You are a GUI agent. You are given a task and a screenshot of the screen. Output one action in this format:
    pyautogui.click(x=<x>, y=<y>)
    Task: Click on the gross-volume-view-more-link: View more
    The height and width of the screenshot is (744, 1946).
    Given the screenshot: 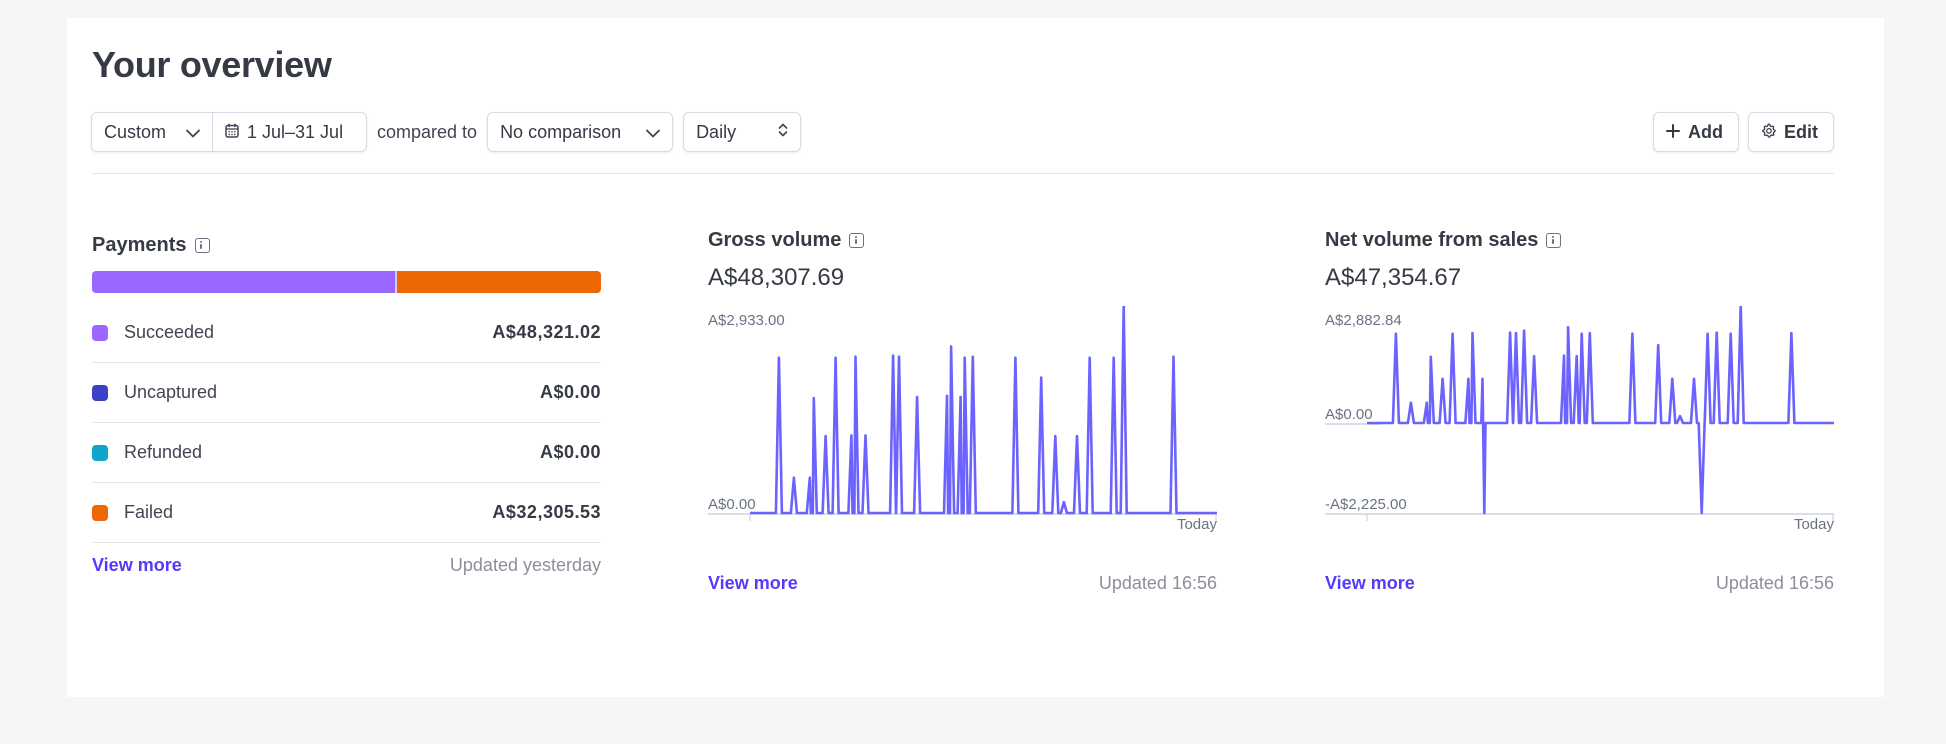 What is the action you would take?
    pyautogui.click(x=753, y=583)
    